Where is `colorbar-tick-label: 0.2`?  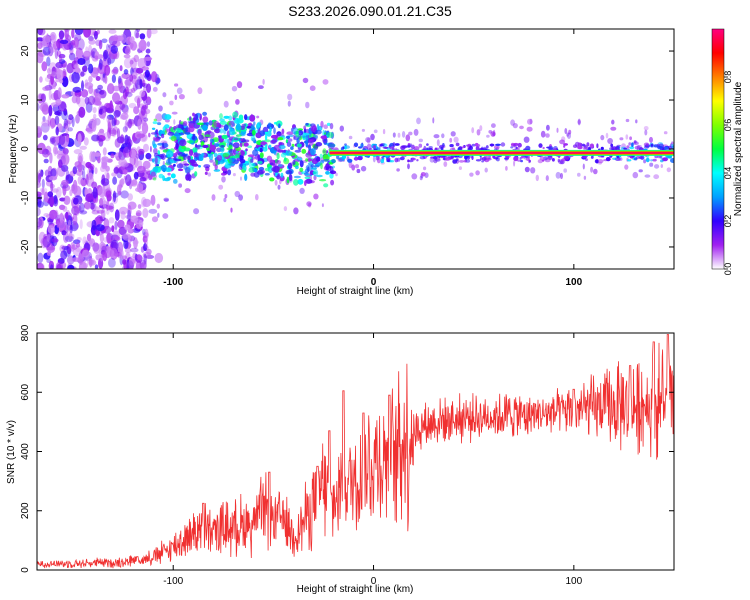 colorbar-tick-label: 0.2 is located at coordinates (728, 221).